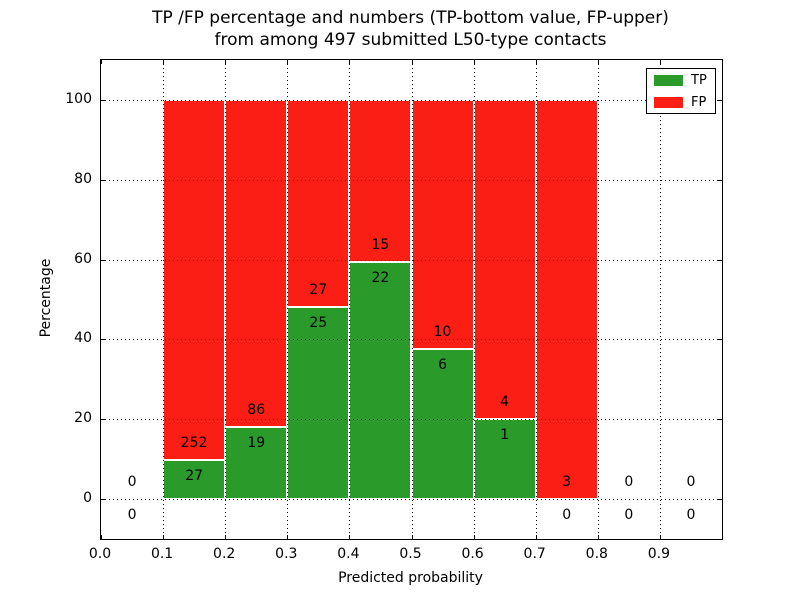 The image size is (800, 600). I want to click on y-axis-label: Percentage, so click(46, 298).